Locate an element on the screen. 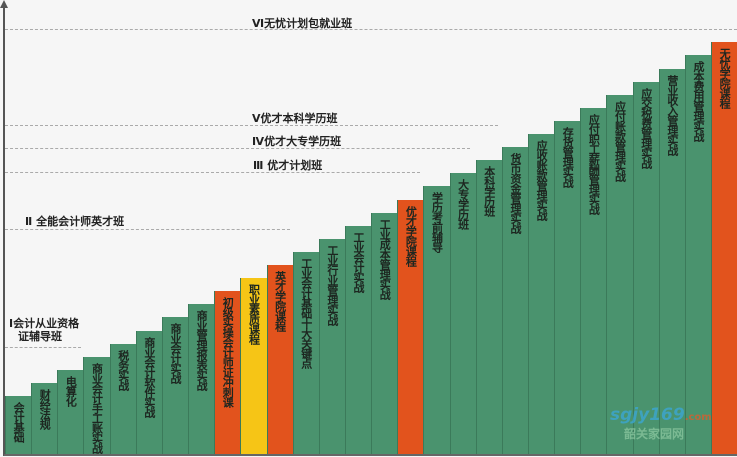 This screenshot has height=457, width=737. watermark-suffix: .com is located at coordinates (698, 417).